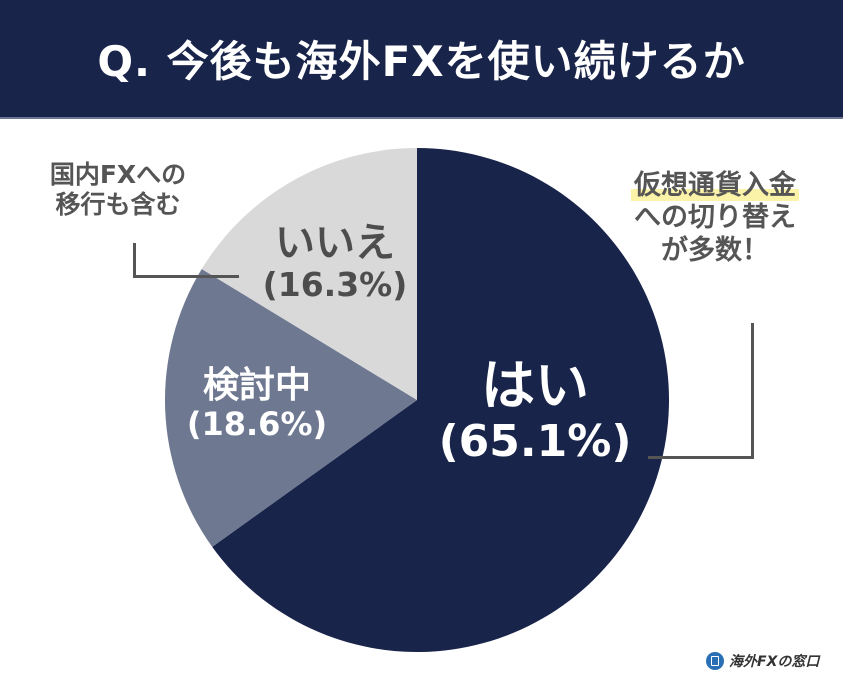 The image size is (843, 685). Describe the element at coordinates (421, 61) in the screenshot. I see `page-title: Q. 今後も海外FXを使い続けるか` at that location.